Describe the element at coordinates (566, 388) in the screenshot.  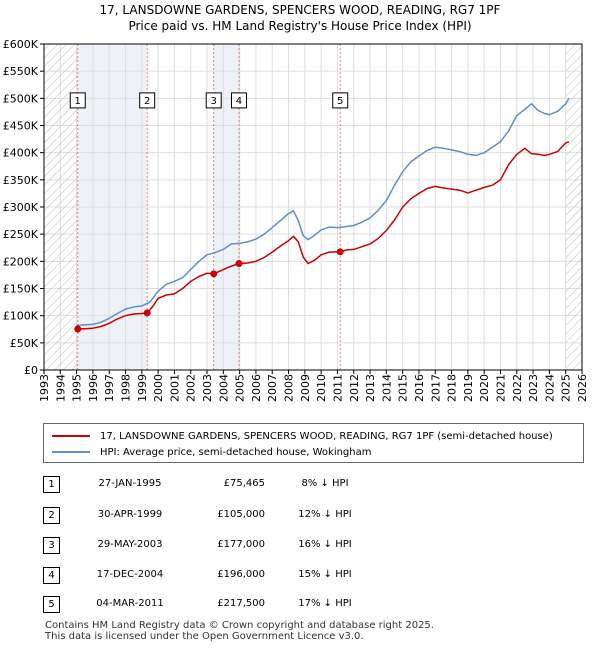
I see `x-tick-label: 2025` at that location.